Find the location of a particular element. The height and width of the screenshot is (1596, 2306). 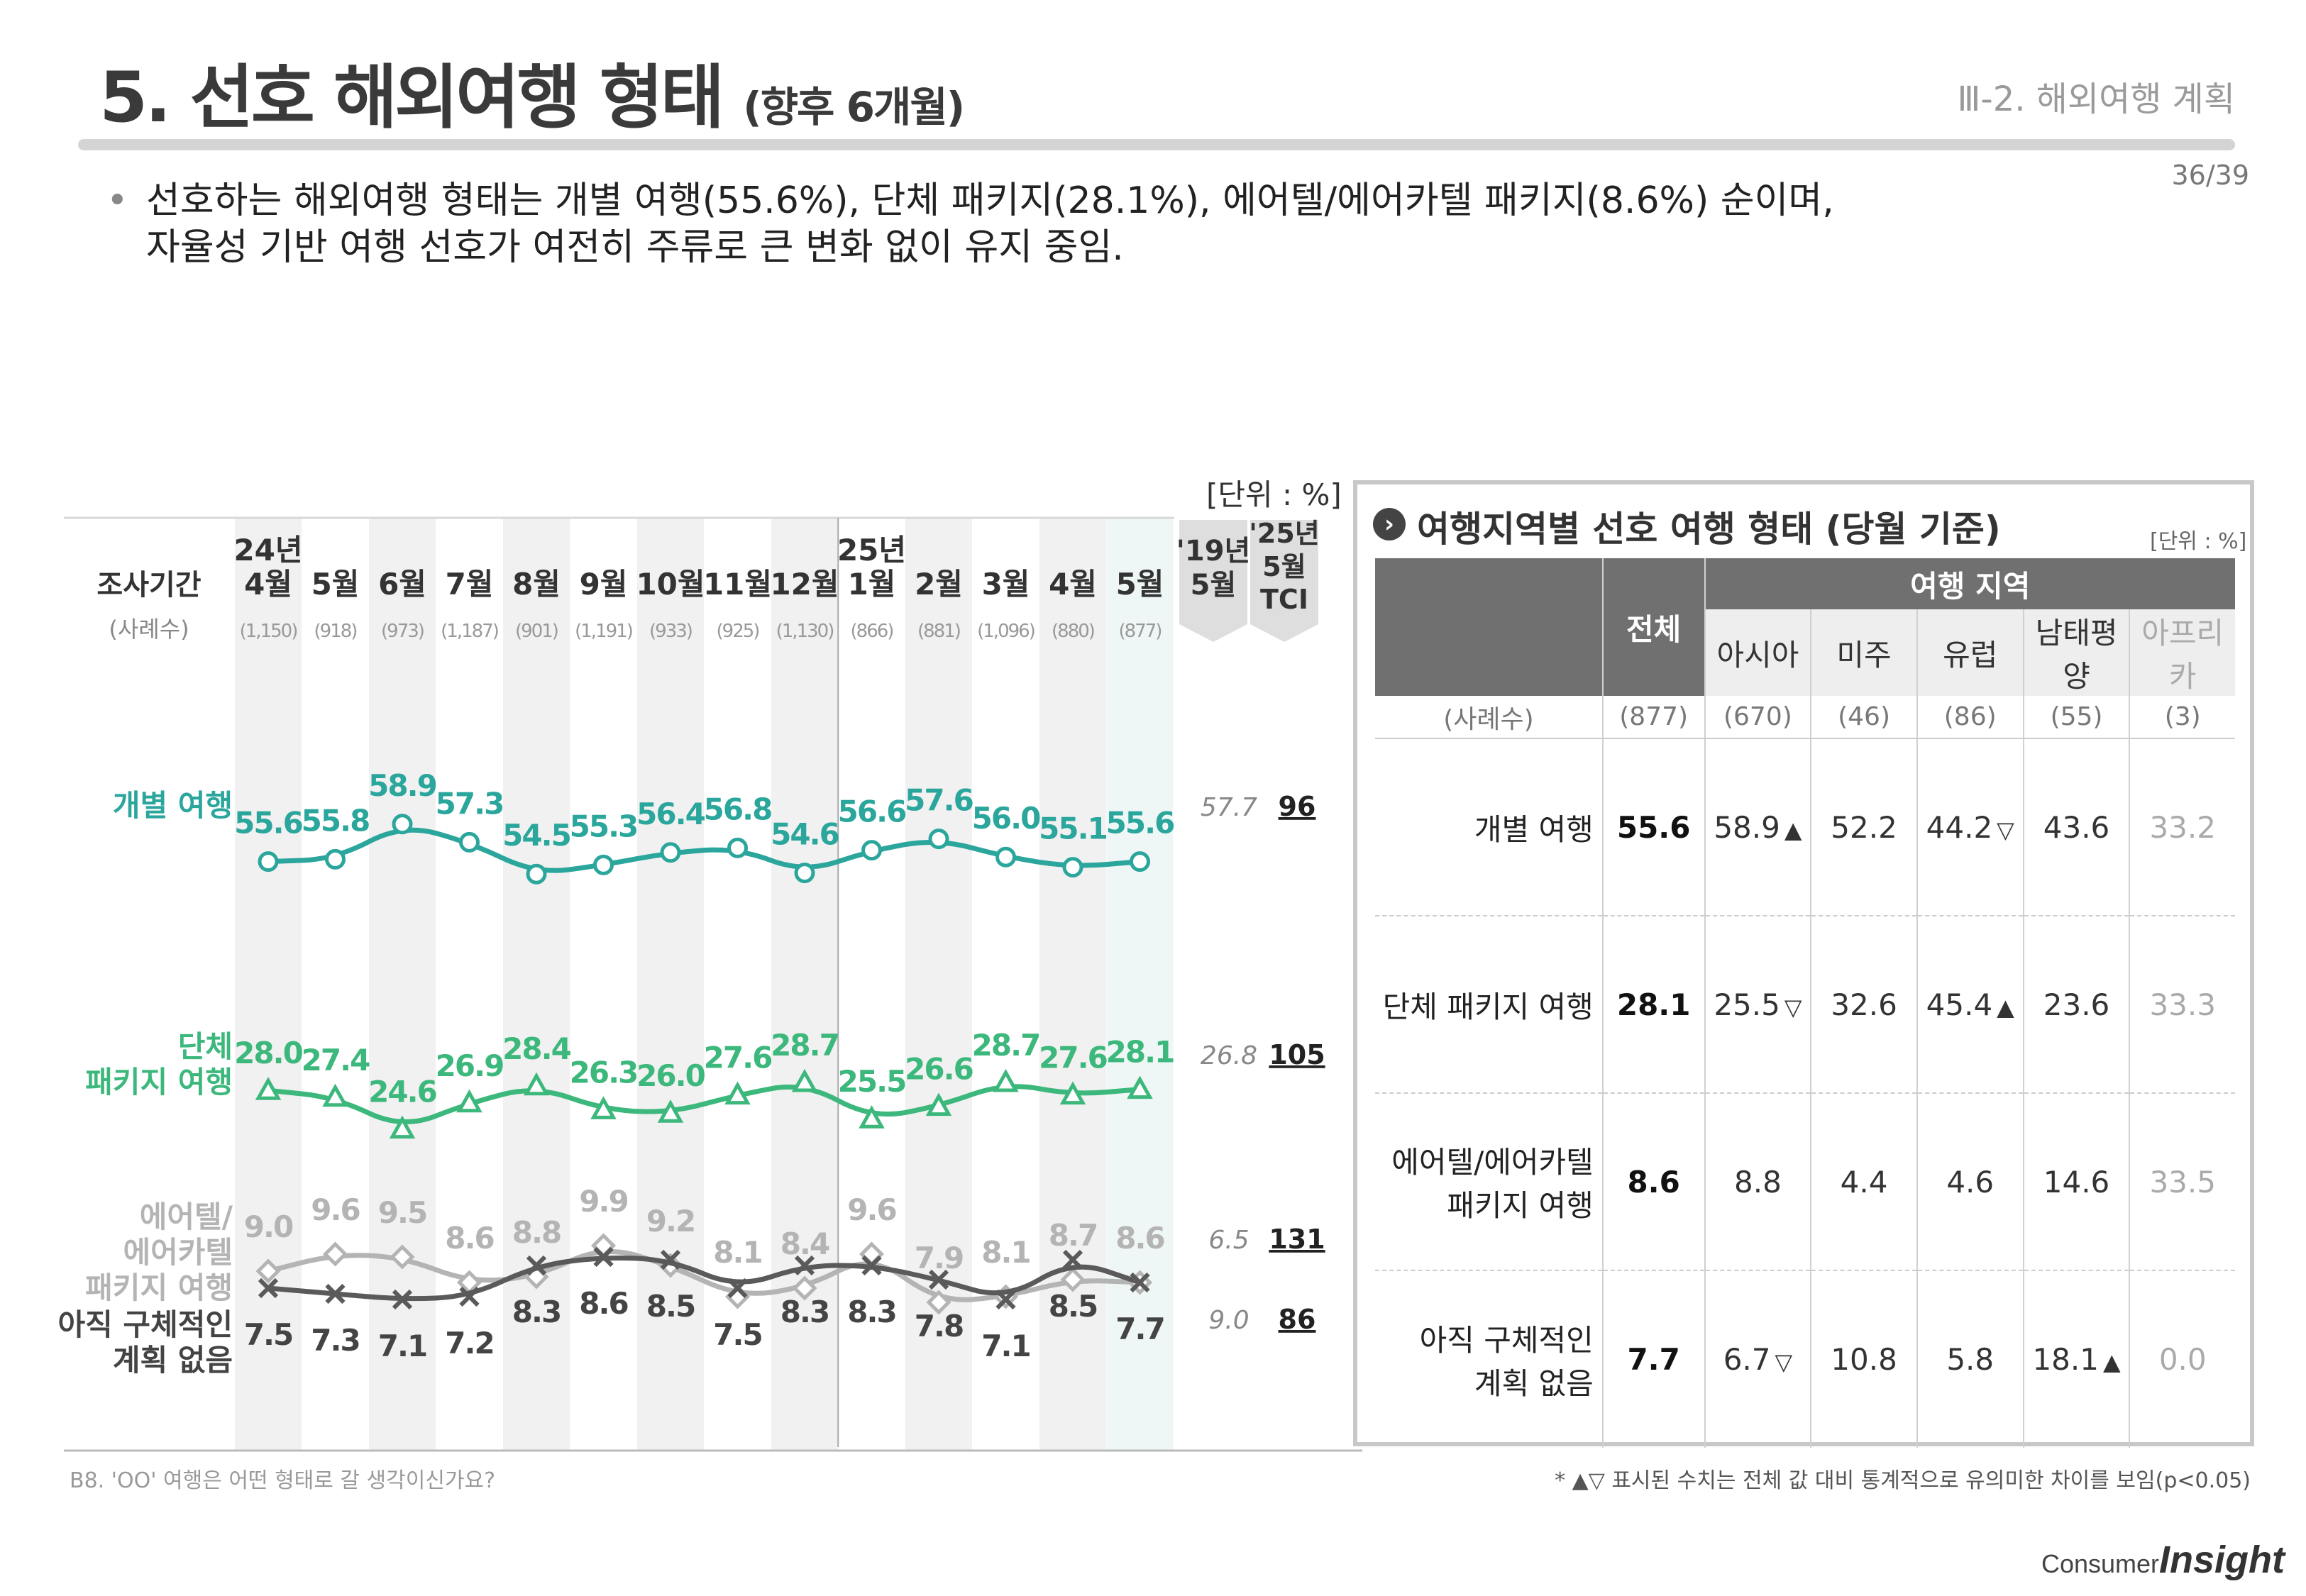

value-label: 7.7 is located at coordinates (1139, 1329).